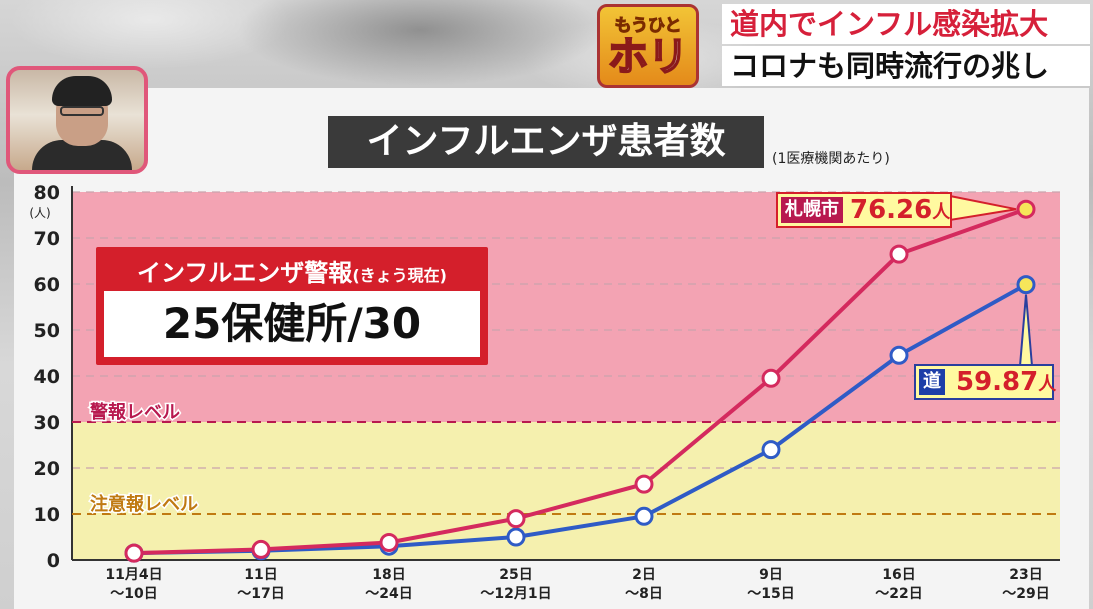  What do you see at coordinates (515, 594) in the screenshot?
I see `x-tick-label-range: 〜12月1日` at bounding box center [515, 594].